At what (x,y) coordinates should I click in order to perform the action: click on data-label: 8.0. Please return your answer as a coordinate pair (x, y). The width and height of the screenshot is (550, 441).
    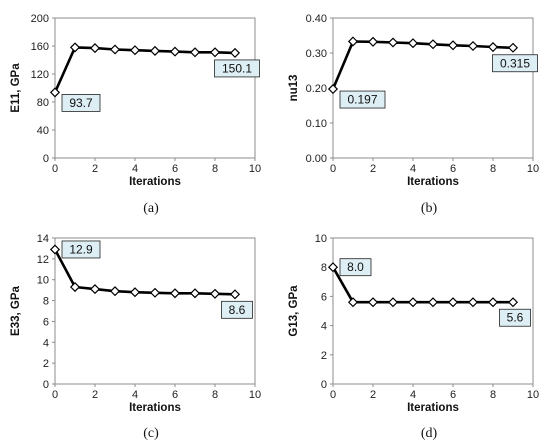
    Looking at the image, I should click on (355, 267).